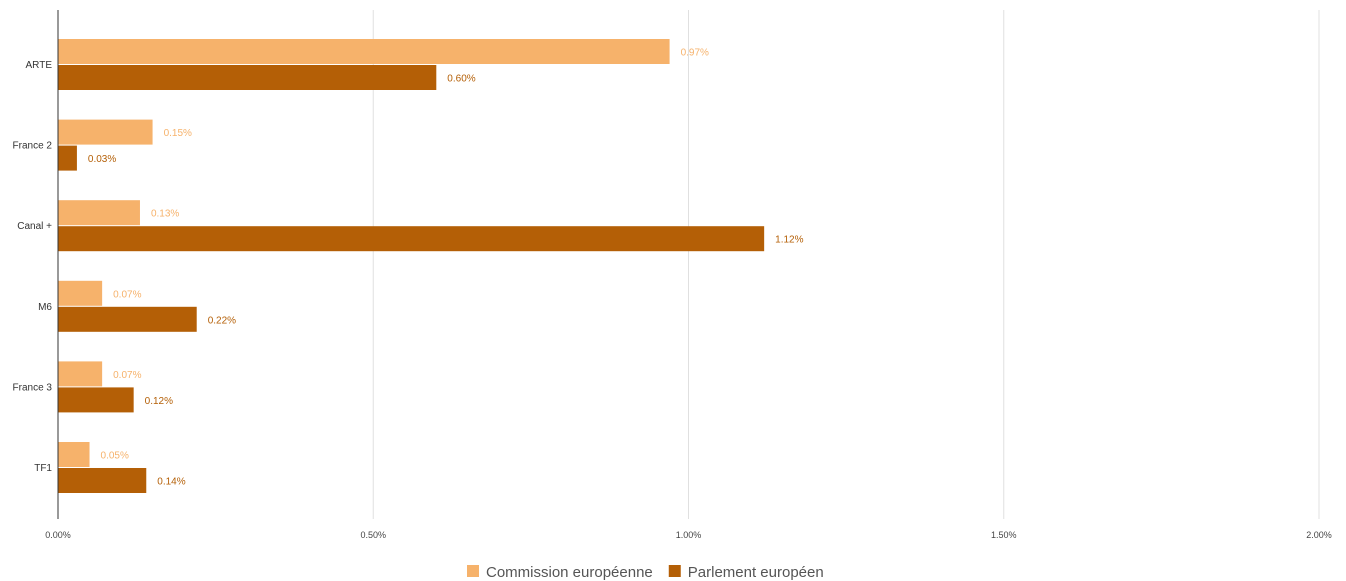 The height and width of the screenshot is (581, 1346). I want to click on data-label: 0.03%, so click(102, 159).